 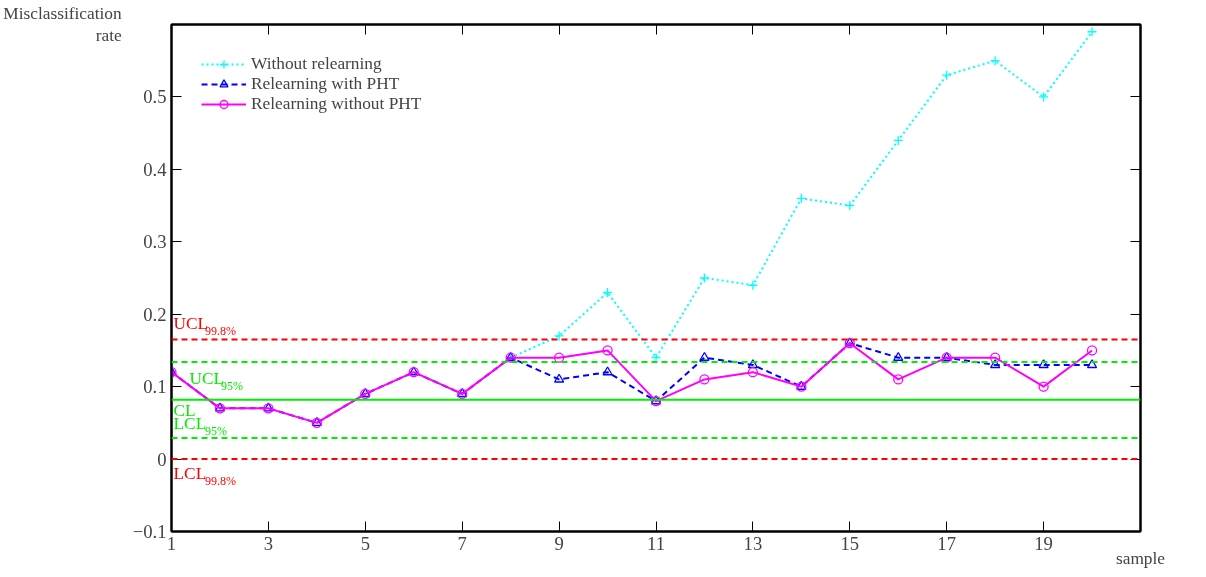 What do you see at coordinates (336, 104) in the screenshot?
I see `legend-label: Relearning without PHT` at bounding box center [336, 104].